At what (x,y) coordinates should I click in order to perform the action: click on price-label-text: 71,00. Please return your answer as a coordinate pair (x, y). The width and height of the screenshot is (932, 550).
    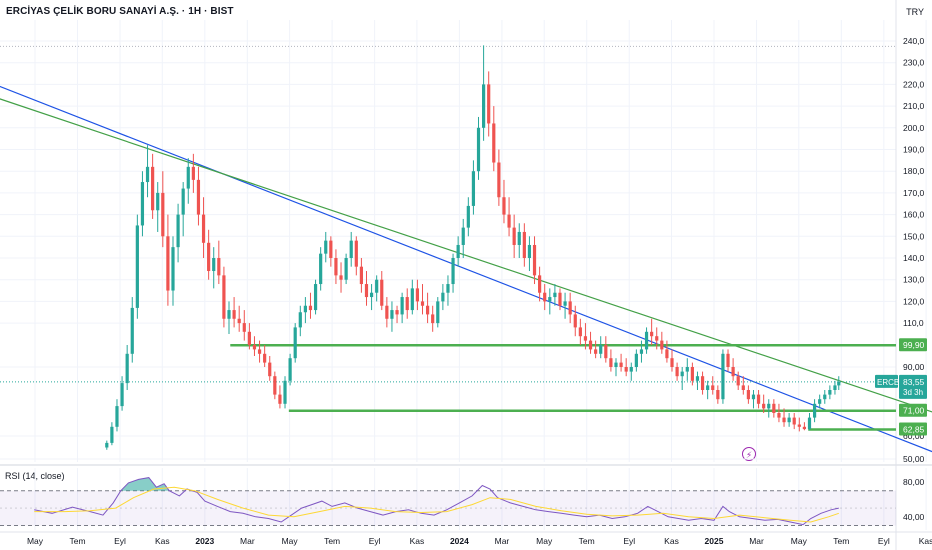
    Looking at the image, I should click on (914, 411).